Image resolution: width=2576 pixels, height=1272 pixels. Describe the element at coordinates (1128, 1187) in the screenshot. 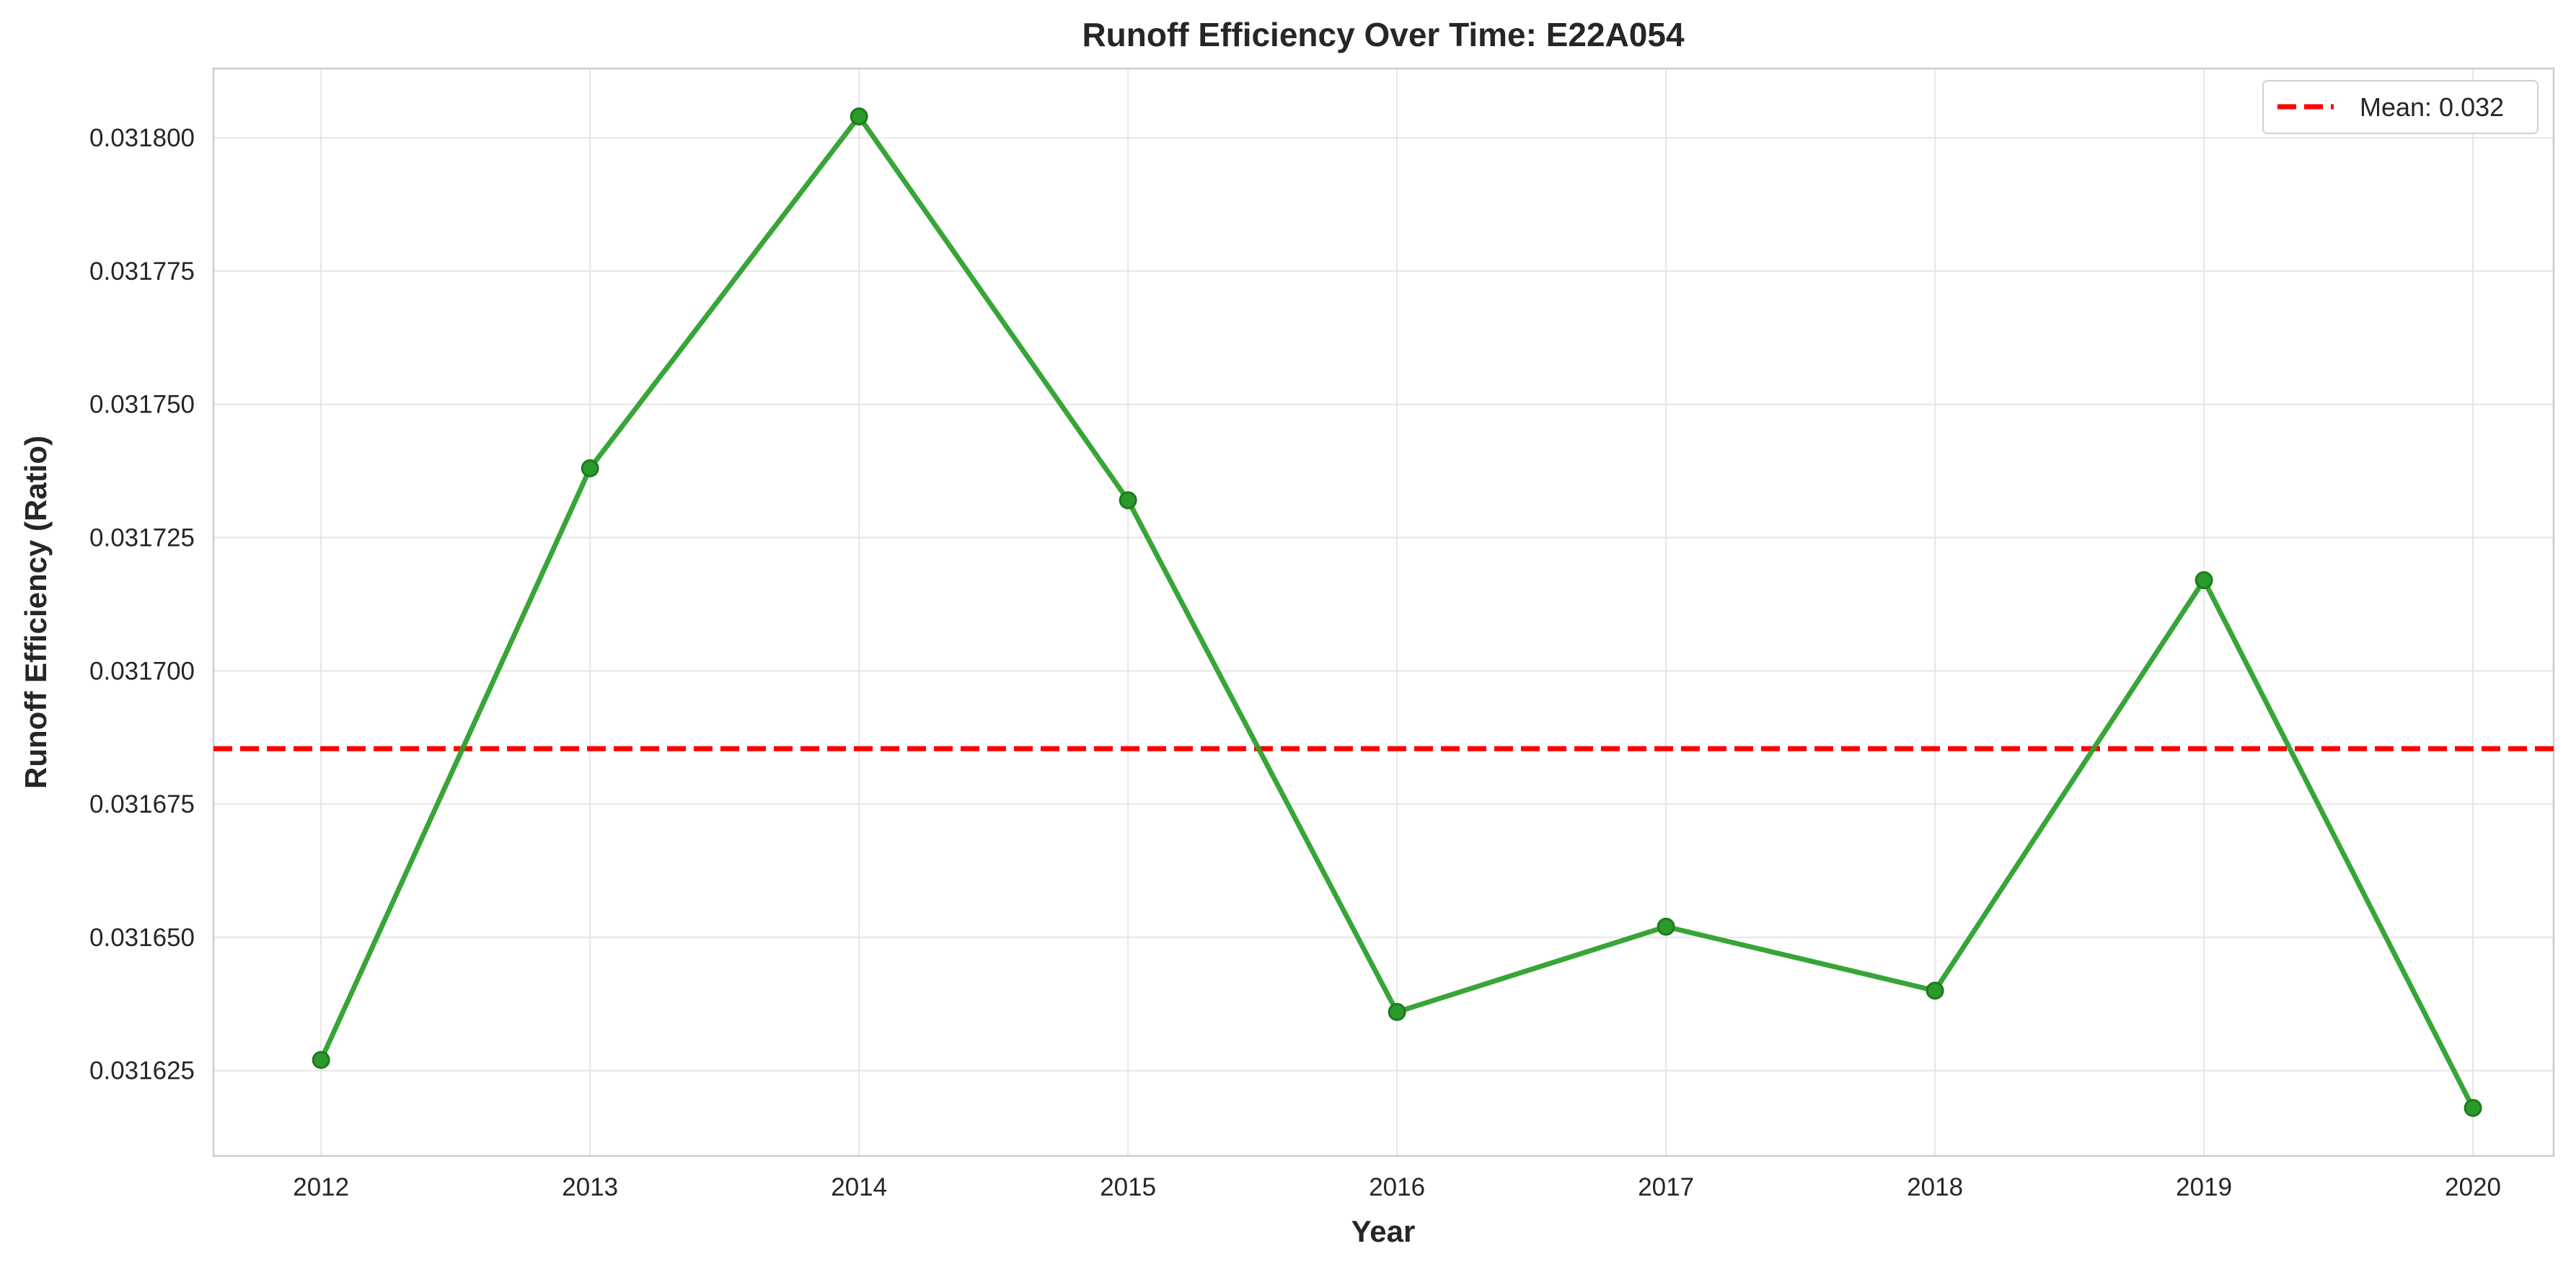

I see `x-tick-label: 2015` at that location.